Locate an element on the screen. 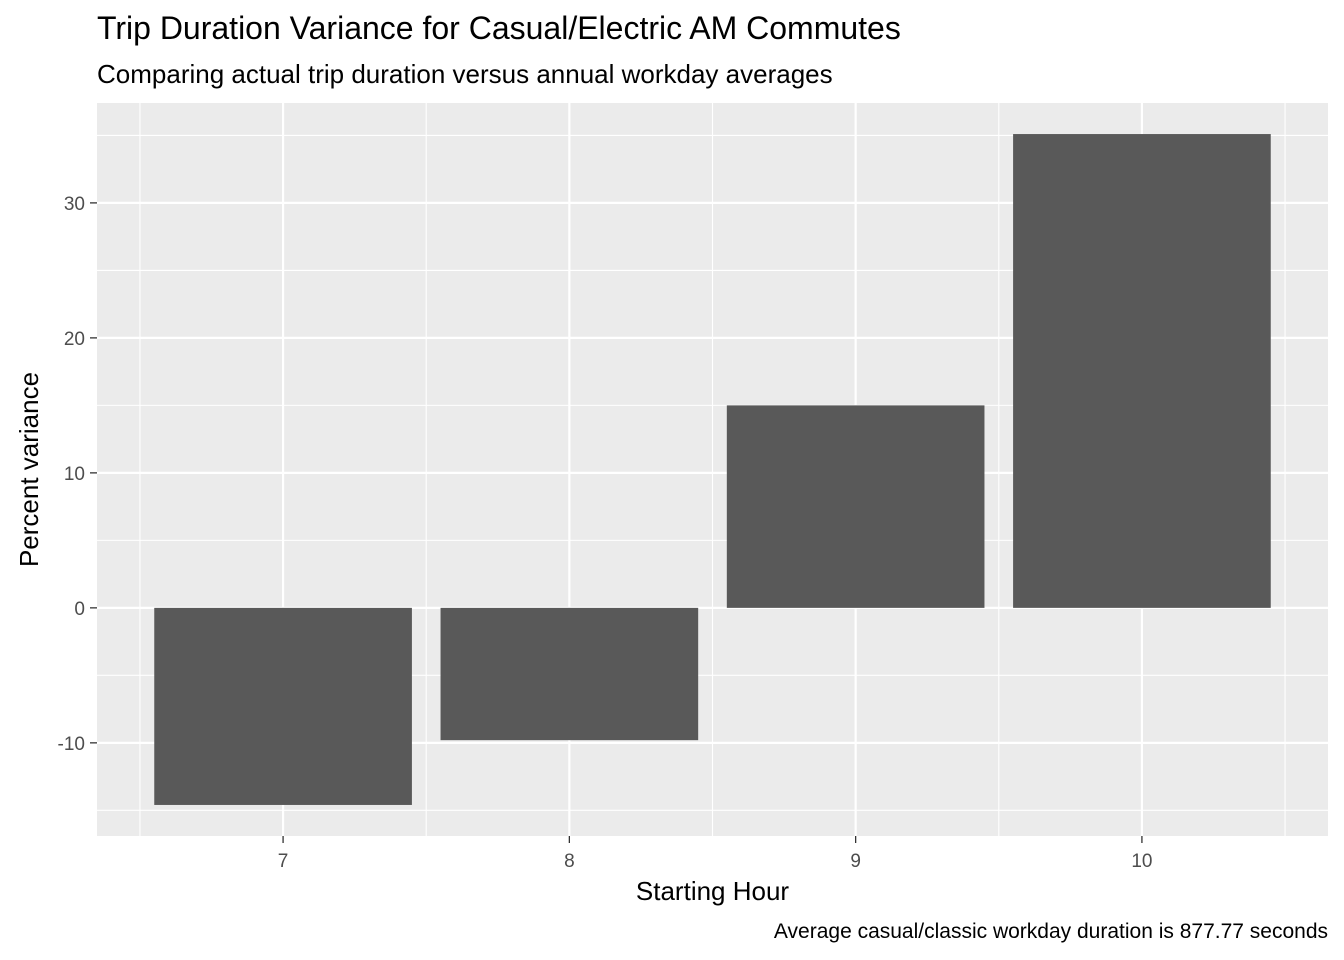  y-tick-label: 10 is located at coordinates (74, 474).